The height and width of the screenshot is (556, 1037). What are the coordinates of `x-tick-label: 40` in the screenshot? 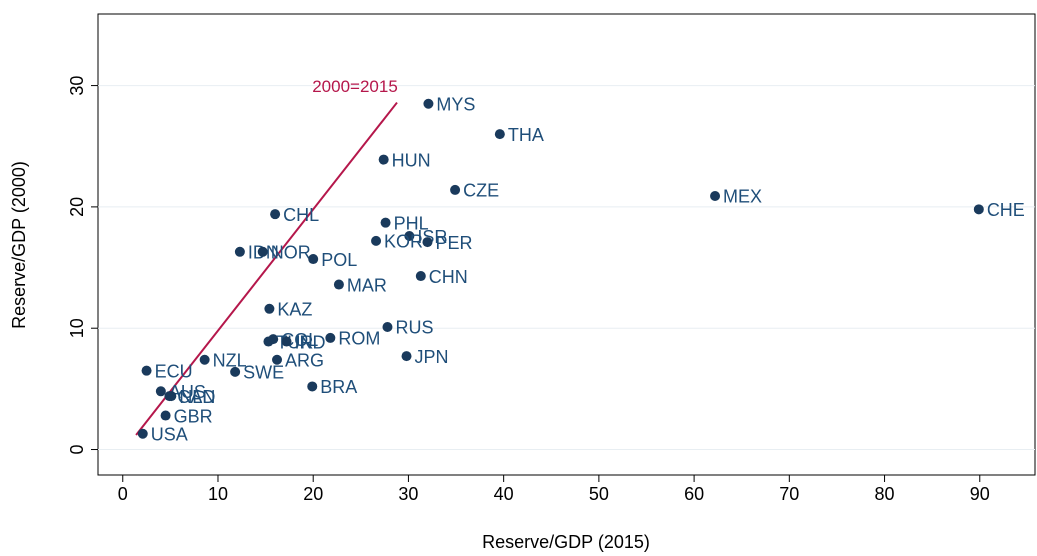 It's located at (504, 494).